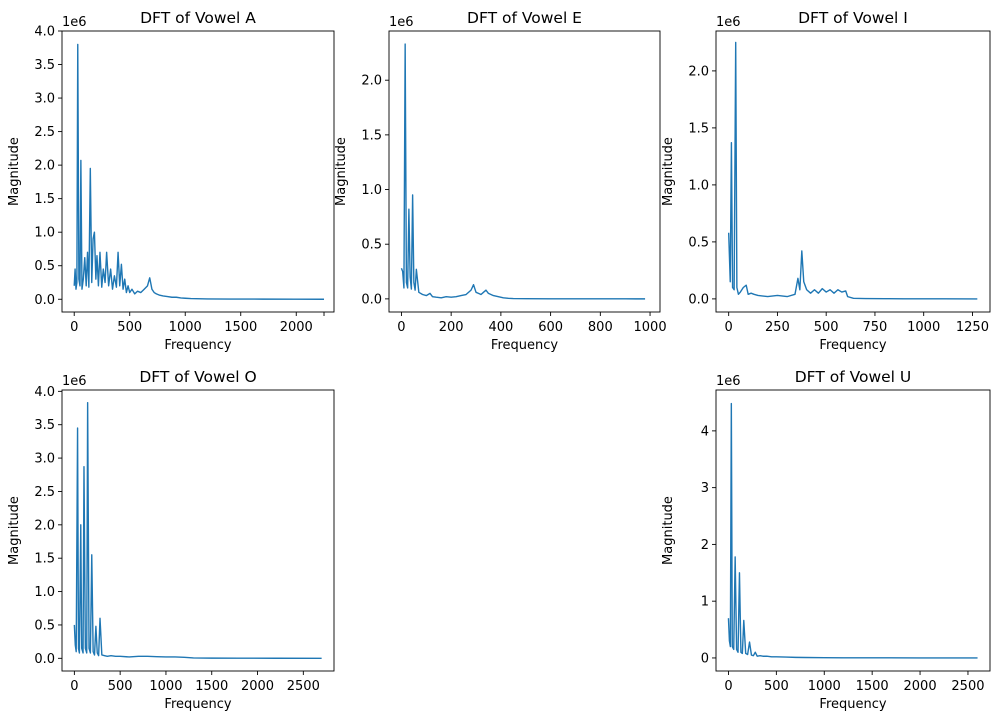 This screenshot has width=999, height=726. I want to click on x-tick-label: 600, so click(550, 327).